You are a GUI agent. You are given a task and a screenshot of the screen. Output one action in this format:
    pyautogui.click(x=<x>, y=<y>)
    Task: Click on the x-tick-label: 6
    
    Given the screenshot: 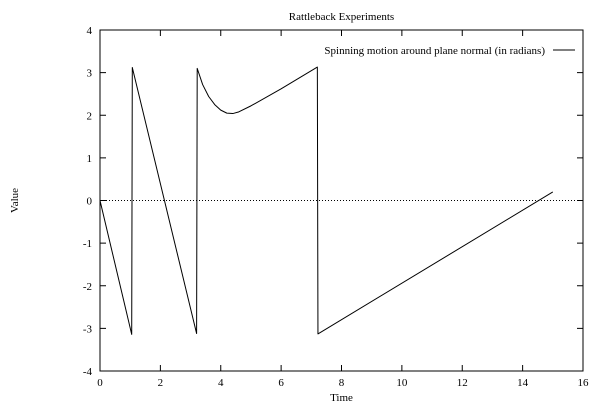 What is the action you would take?
    pyautogui.click(x=281, y=383)
    